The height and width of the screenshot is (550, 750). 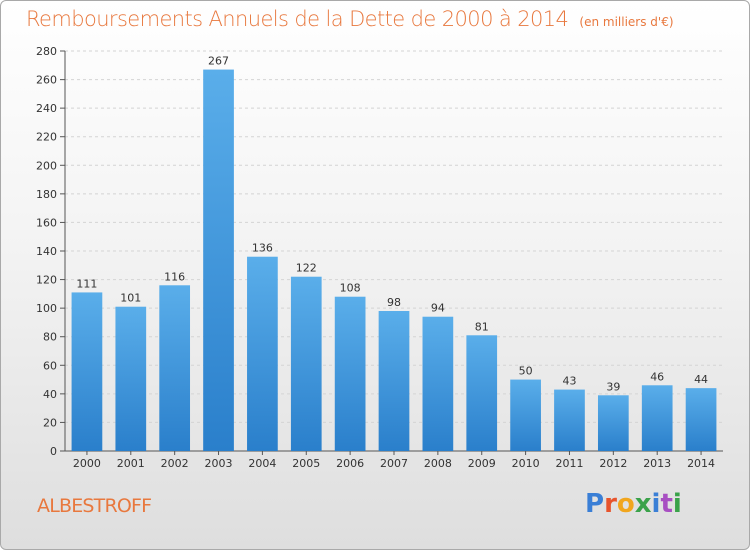 I want to click on x-tick-label: 2012, so click(x=613, y=463).